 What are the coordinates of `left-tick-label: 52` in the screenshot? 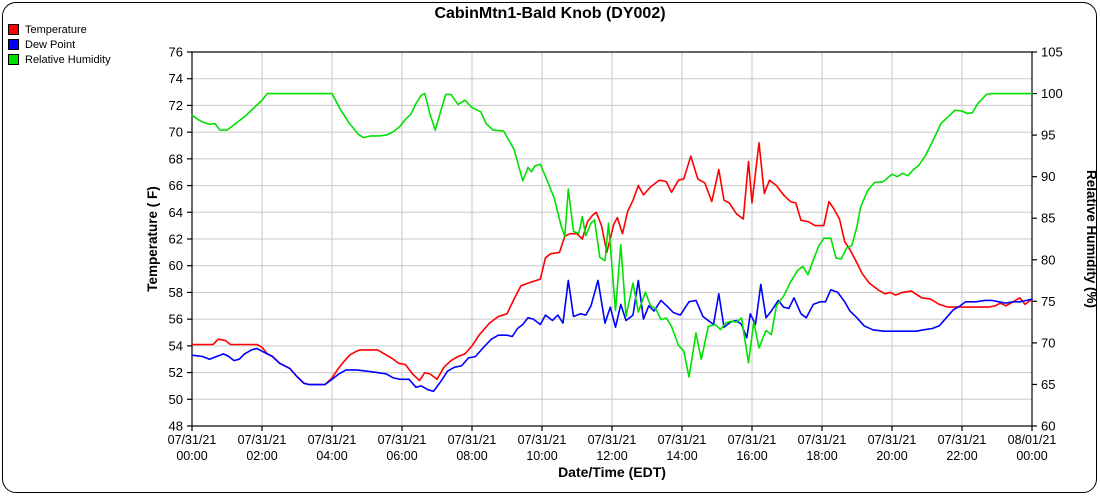 It's located at (176, 372).